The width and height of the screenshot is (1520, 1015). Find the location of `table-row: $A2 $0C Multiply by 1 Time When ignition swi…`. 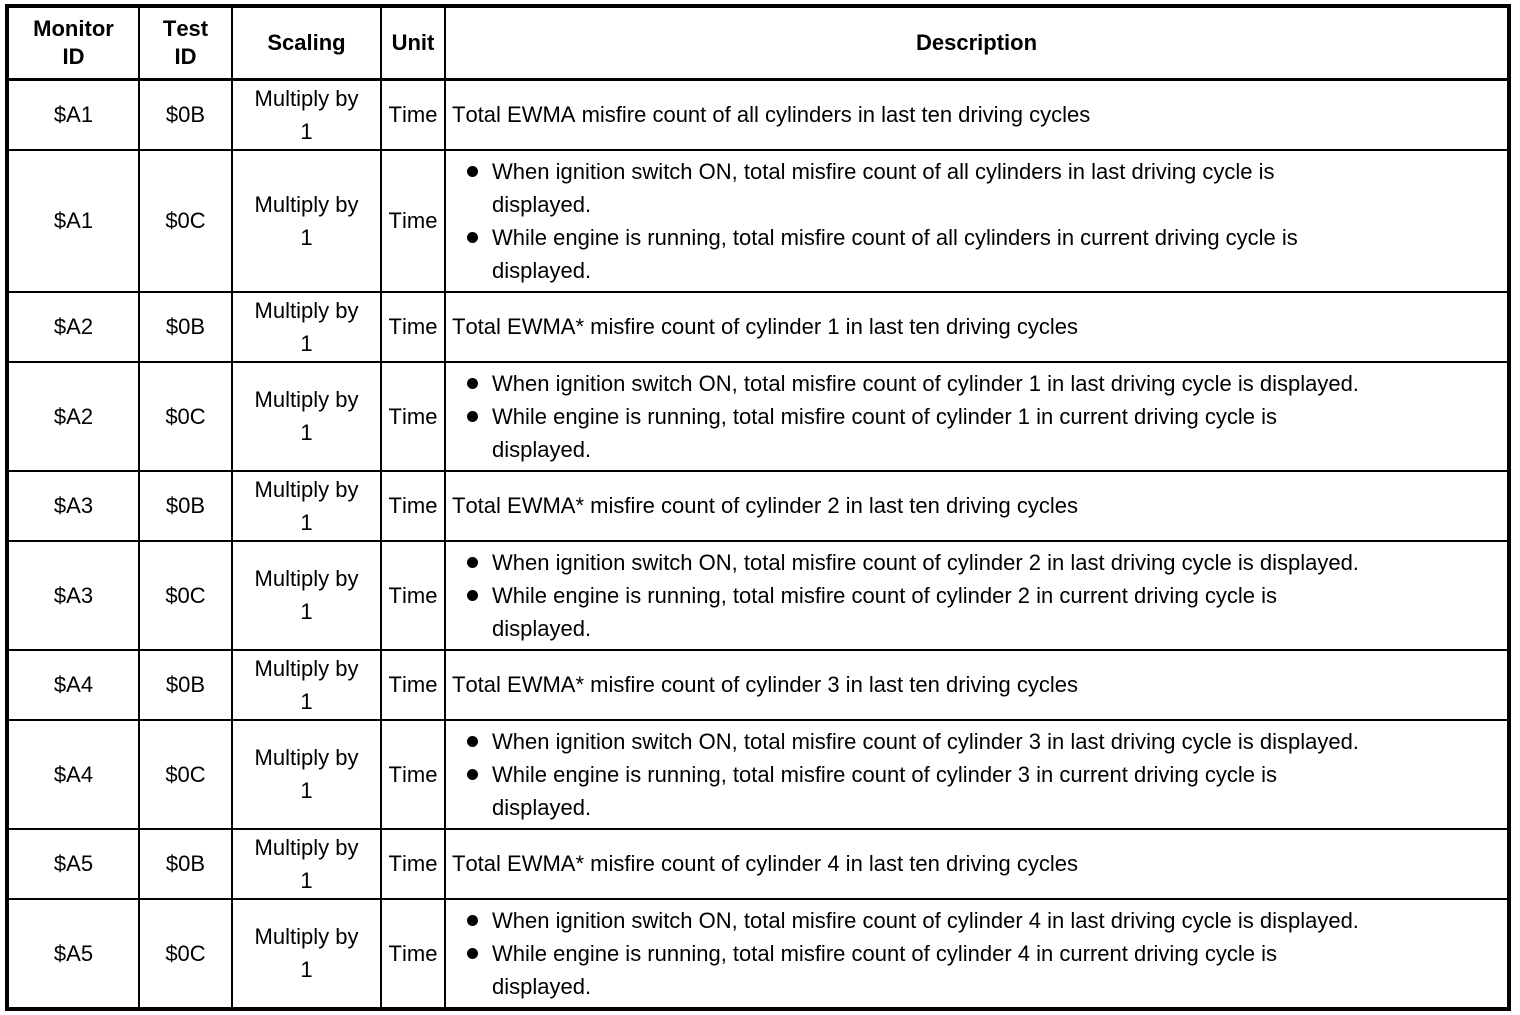

table-row: $A2 $0C Multiply by 1 Time When ignition swi… is located at coordinates (758, 416).